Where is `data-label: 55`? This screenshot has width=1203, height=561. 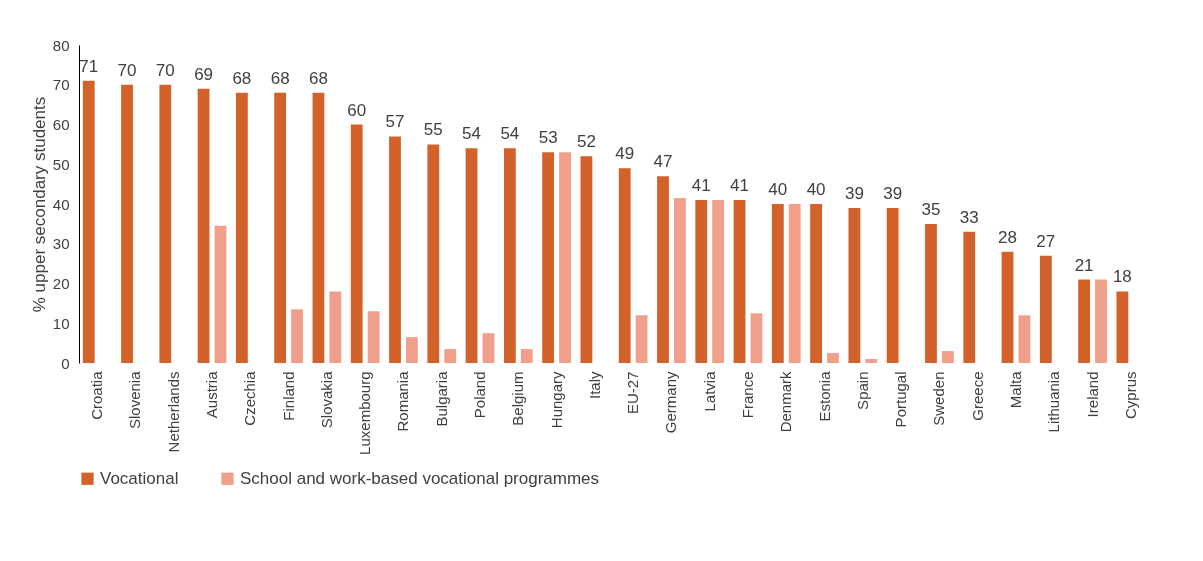
data-label: 55 is located at coordinates (433, 130).